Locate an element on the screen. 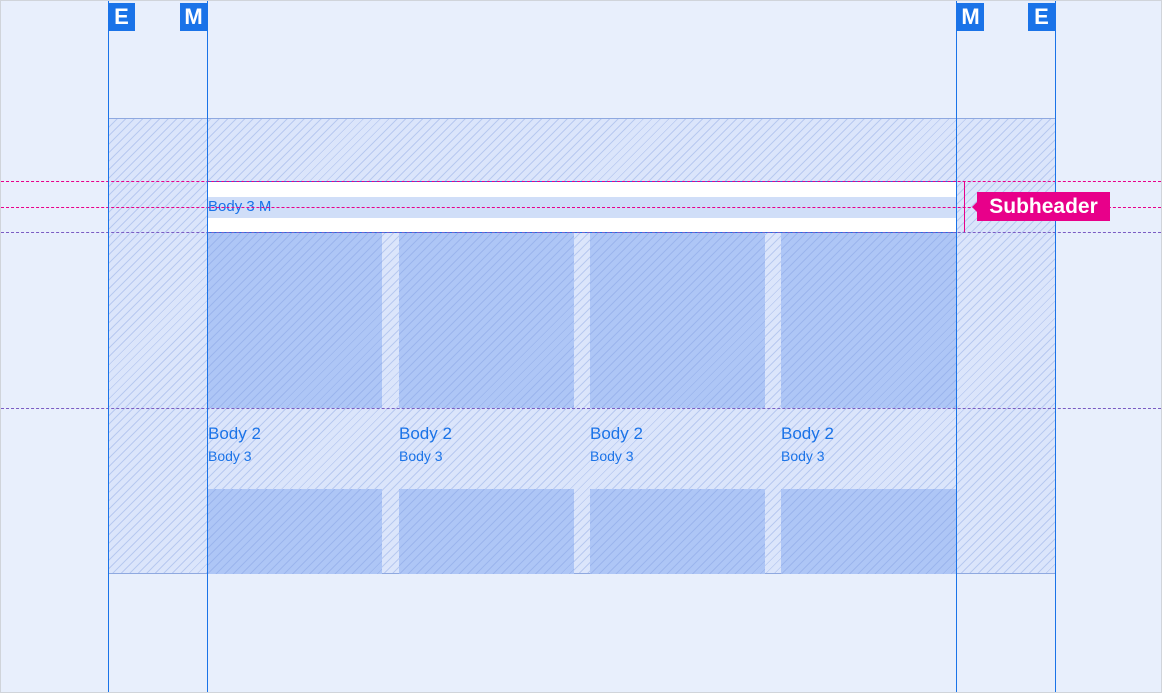 Image resolution: width=1162 pixels, height=693 pixels. subheader-badge: Subheader is located at coordinates (1043, 206).